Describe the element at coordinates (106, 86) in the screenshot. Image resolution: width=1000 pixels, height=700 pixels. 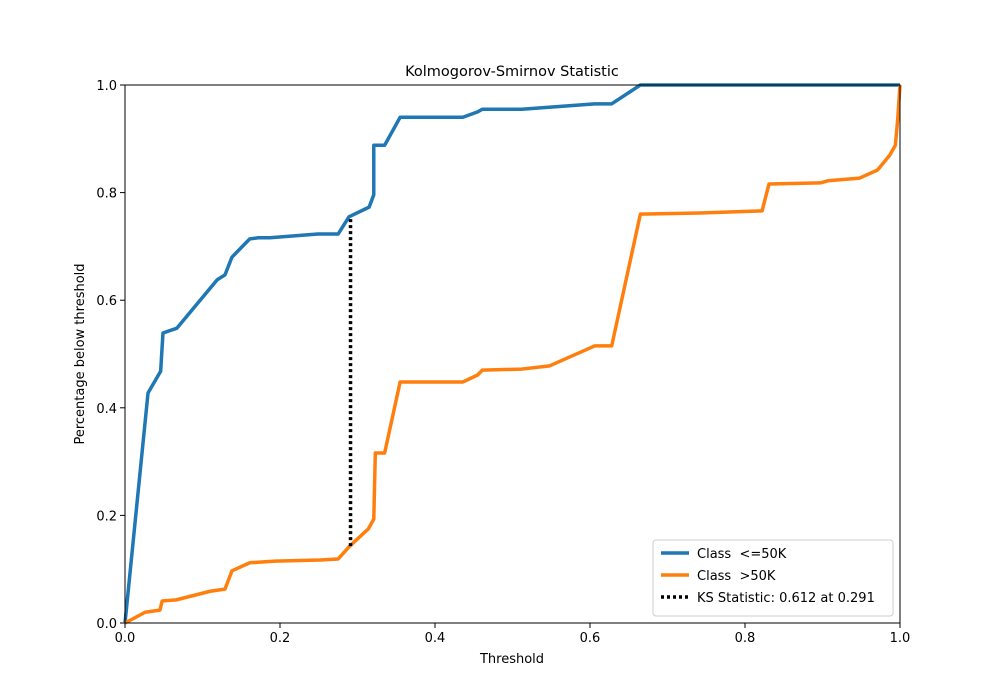
I see `y-tick-label: 1.0` at that location.